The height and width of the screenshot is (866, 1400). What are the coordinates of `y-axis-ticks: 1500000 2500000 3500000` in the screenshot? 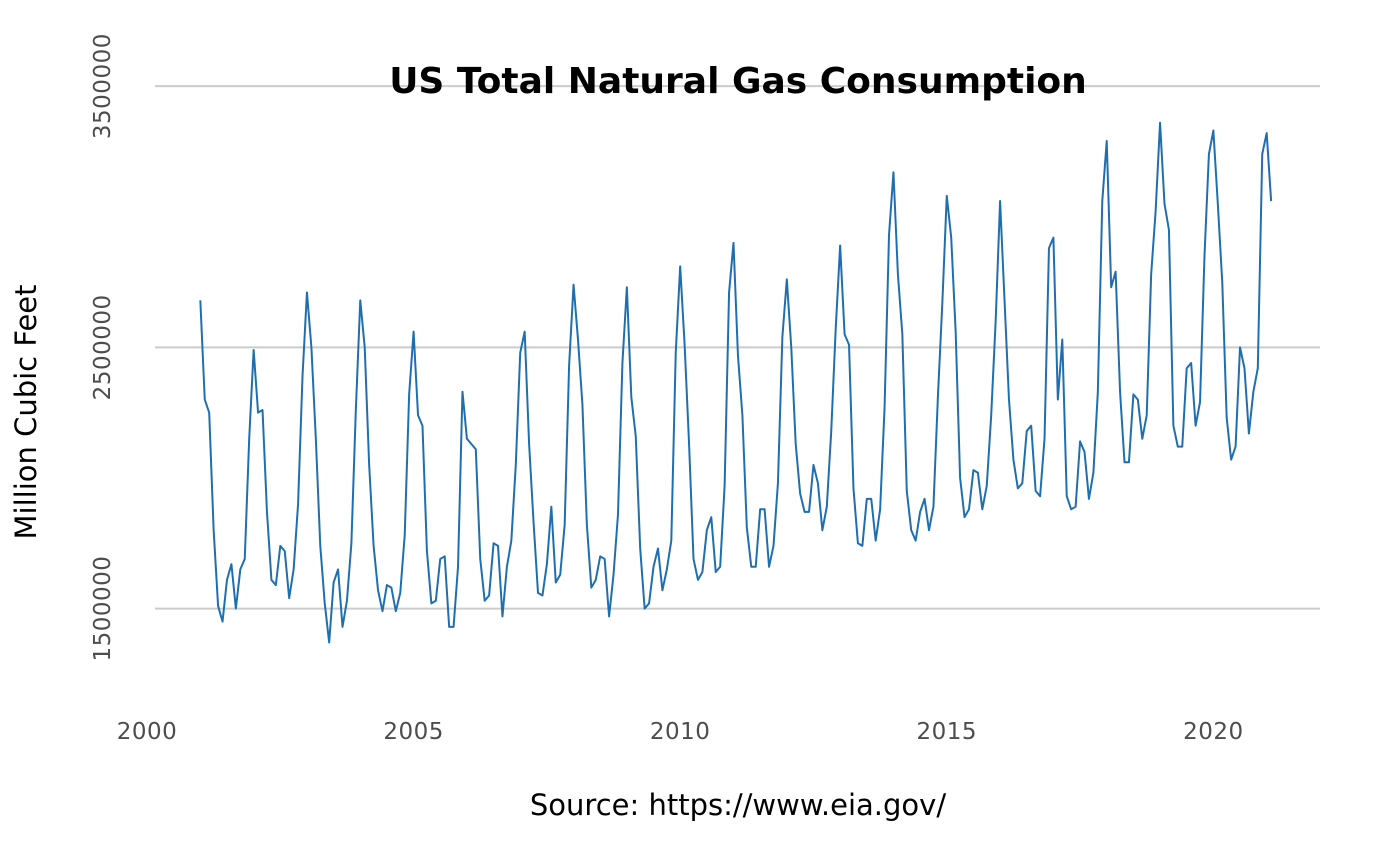 It's located at (103, 347).